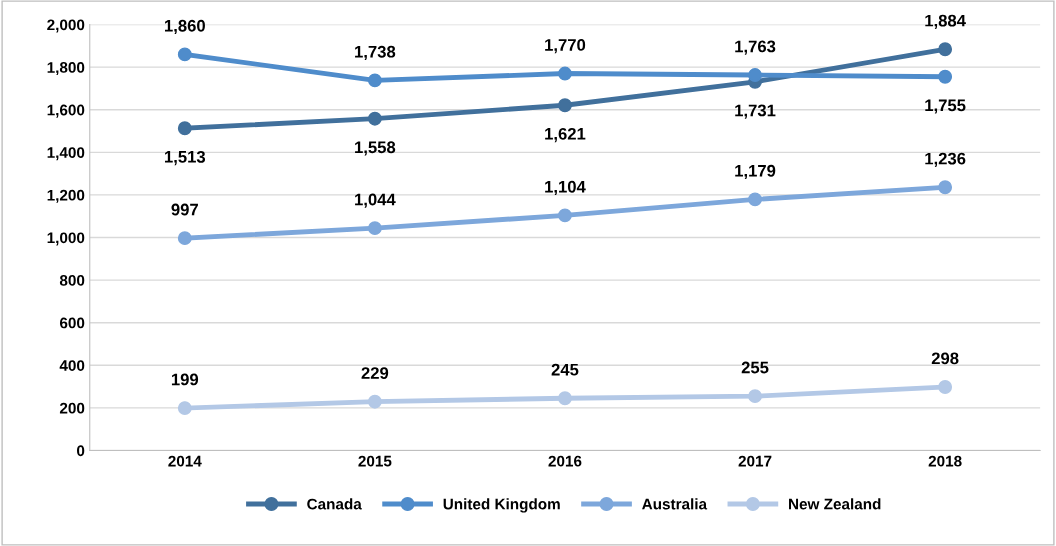 This screenshot has height=546, width=1056. What do you see at coordinates (185, 27) in the screenshot?
I see `data-label: 1,860` at bounding box center [185, 27].